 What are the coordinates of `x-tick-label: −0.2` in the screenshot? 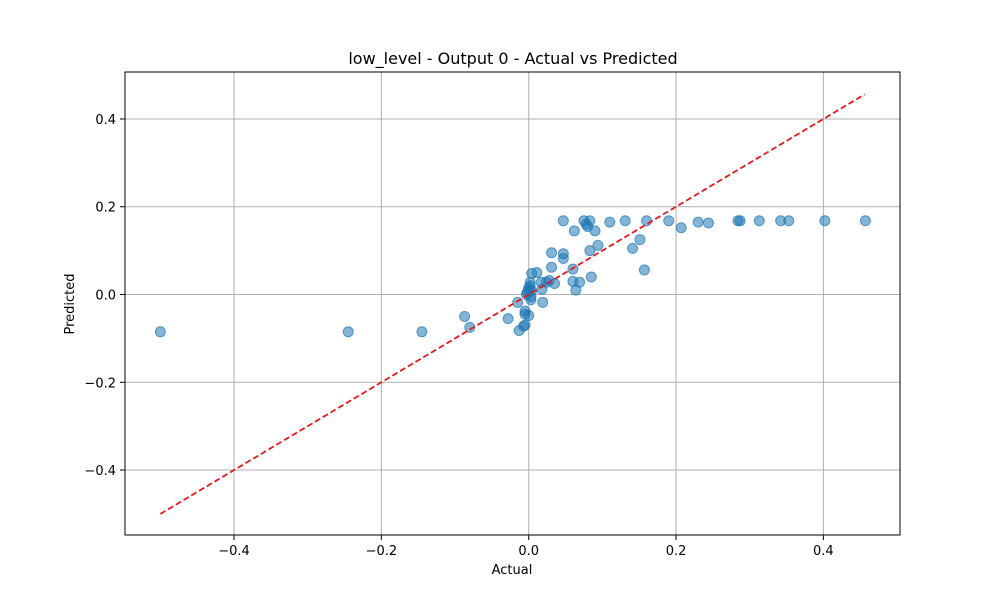 It's located at (382, 551).